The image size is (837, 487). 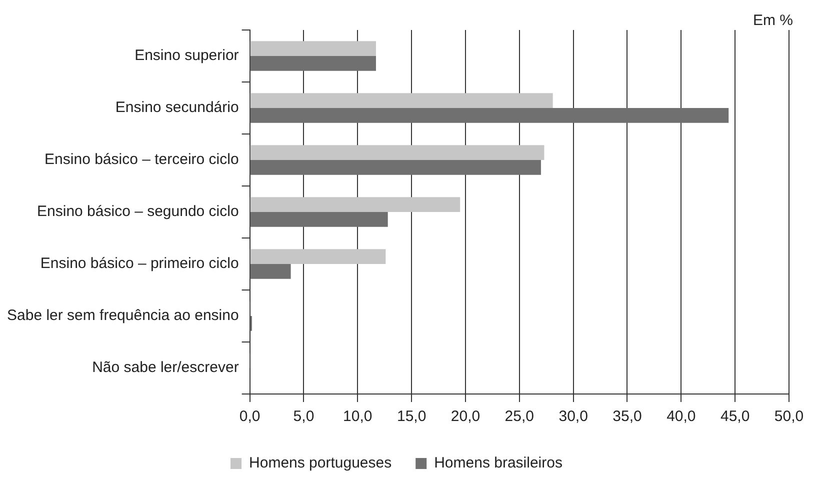 I want to click on y-tick-label: Não sabe ler/escrever, so click(x=165, y=367).